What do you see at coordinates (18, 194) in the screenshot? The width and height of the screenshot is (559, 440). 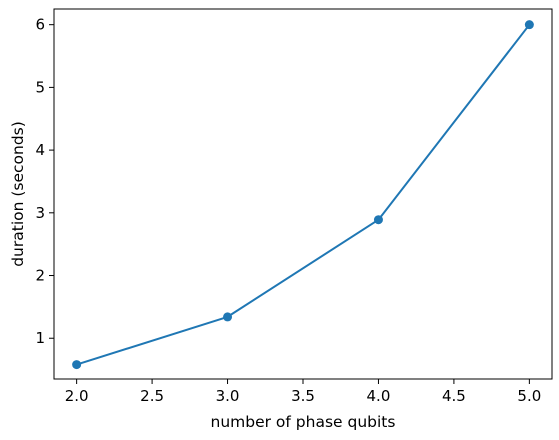 I see `y-axis-label: duration (seconds)` at bounding box center [18, 194].